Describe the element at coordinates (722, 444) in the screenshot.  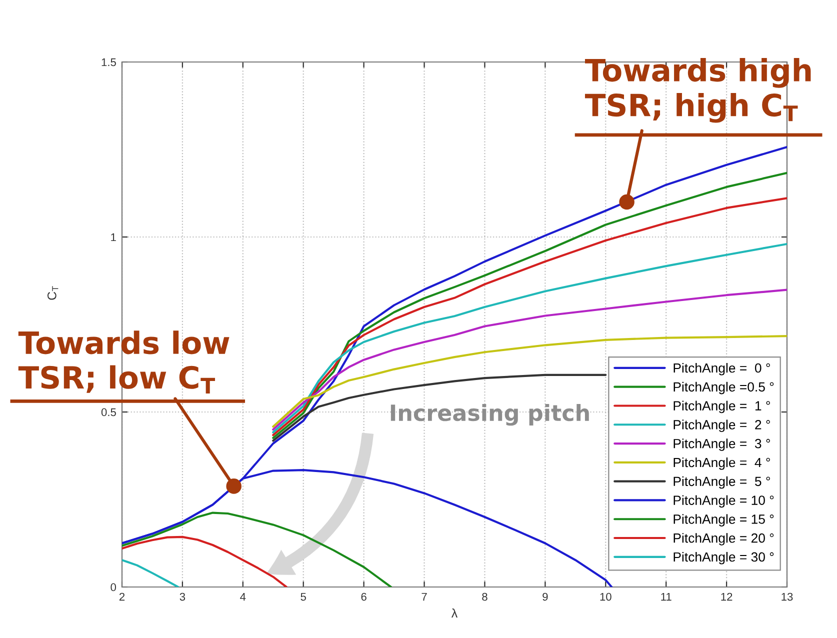
I see `legend-label: PitchAngle = 3 °` at that location.